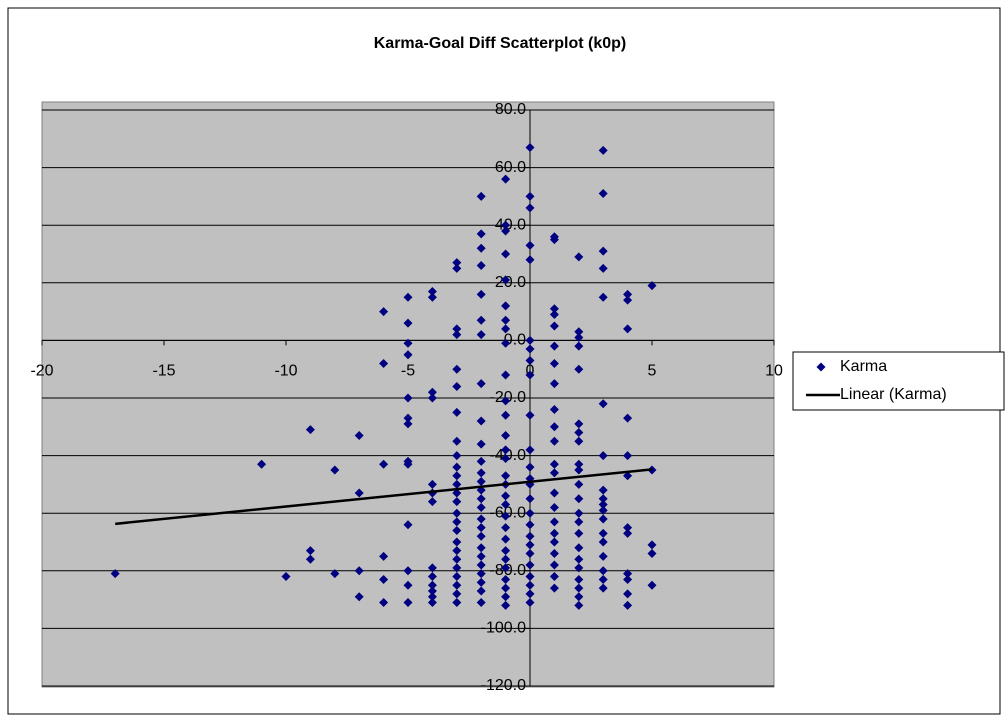 The width and height of the screenshot is (1007, 721). I want to click on legend-swatch, so click(821, 367).